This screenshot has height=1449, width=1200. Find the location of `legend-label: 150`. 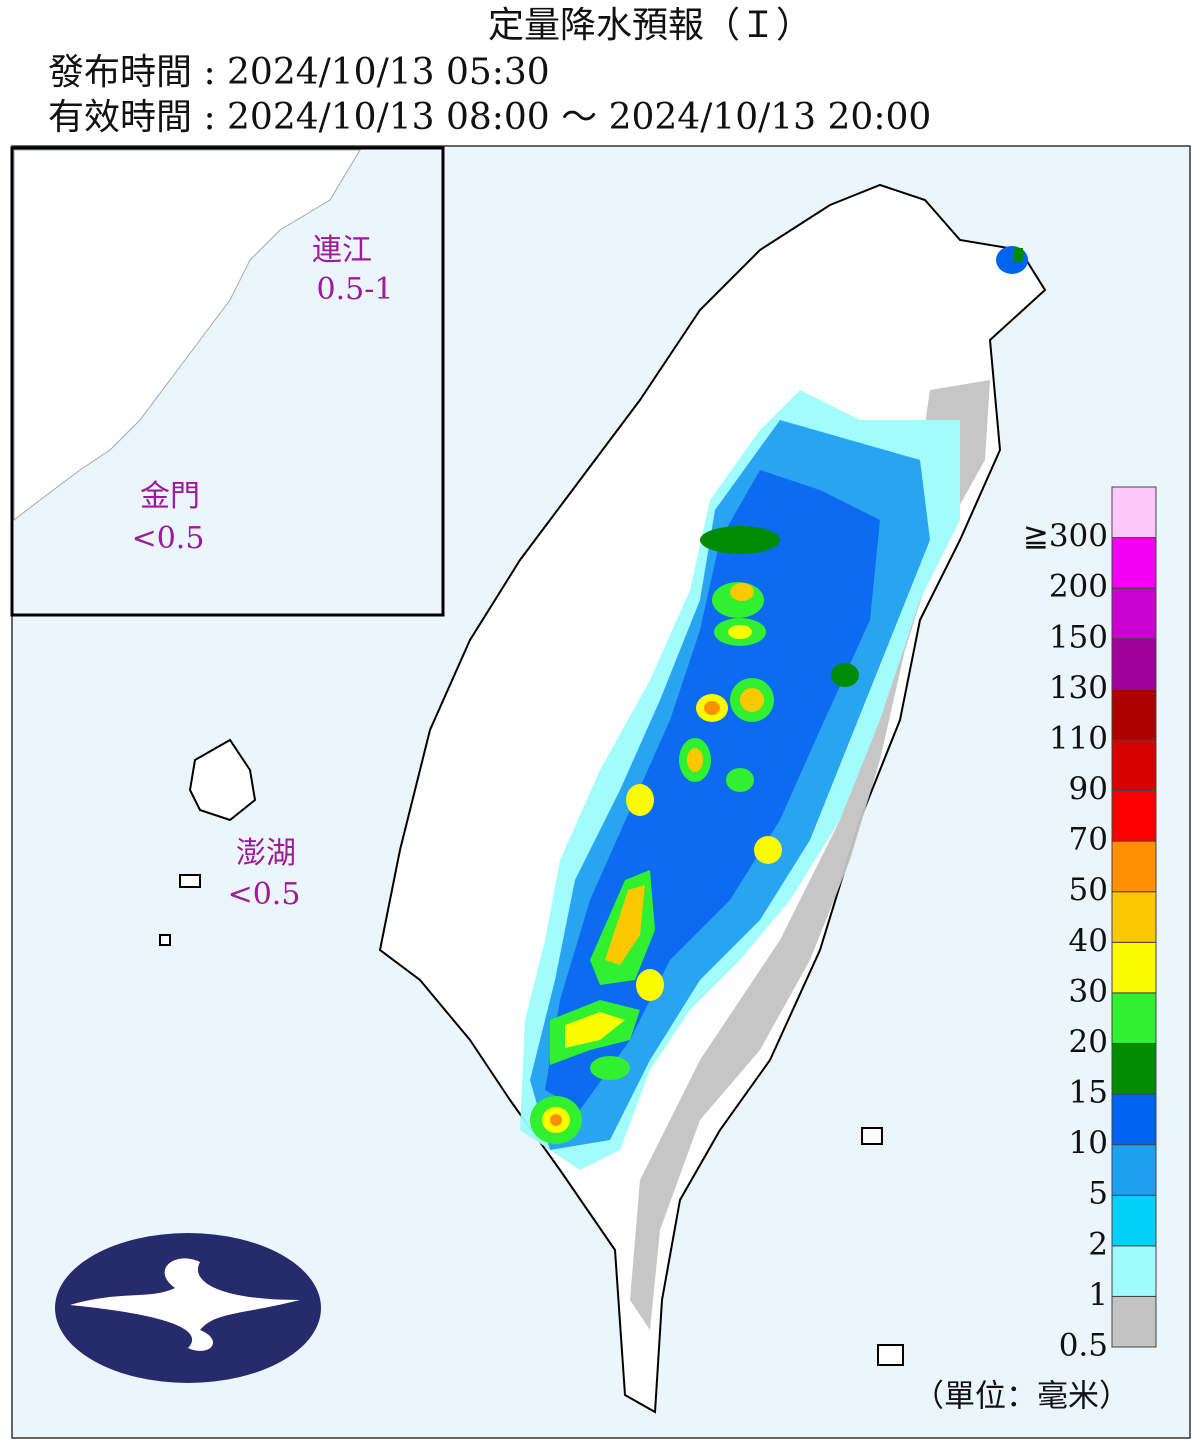

legend-label: 150 is located at coordinates (1078, 637).